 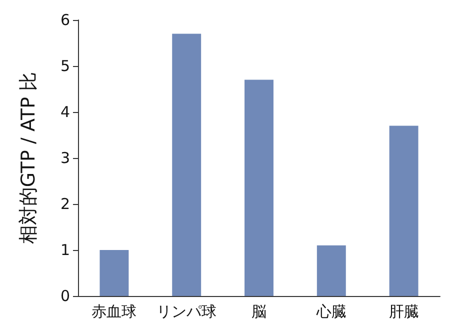 What do you see at coordinates (65, 204) in the screenshot?
I see `y-tick-label: 2` at bounding box center [65, 204].